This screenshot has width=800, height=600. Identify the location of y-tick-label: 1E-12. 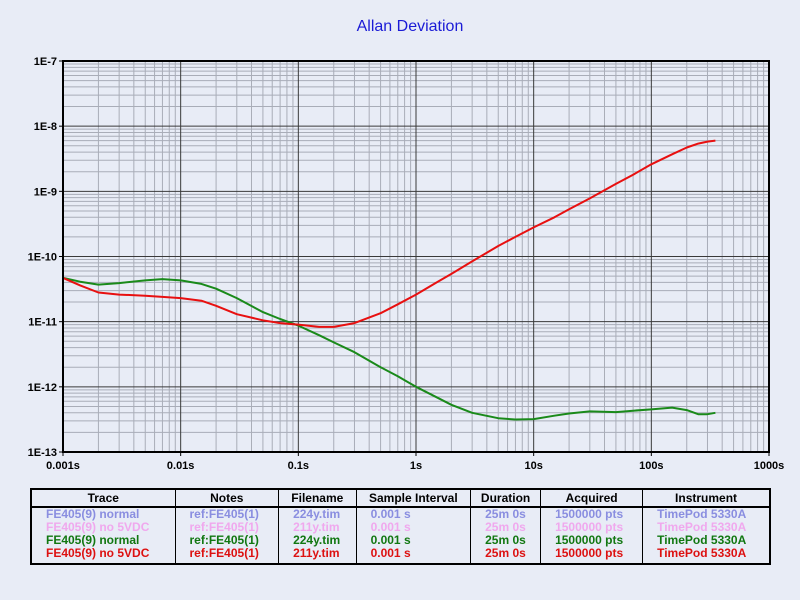
(42, 388).